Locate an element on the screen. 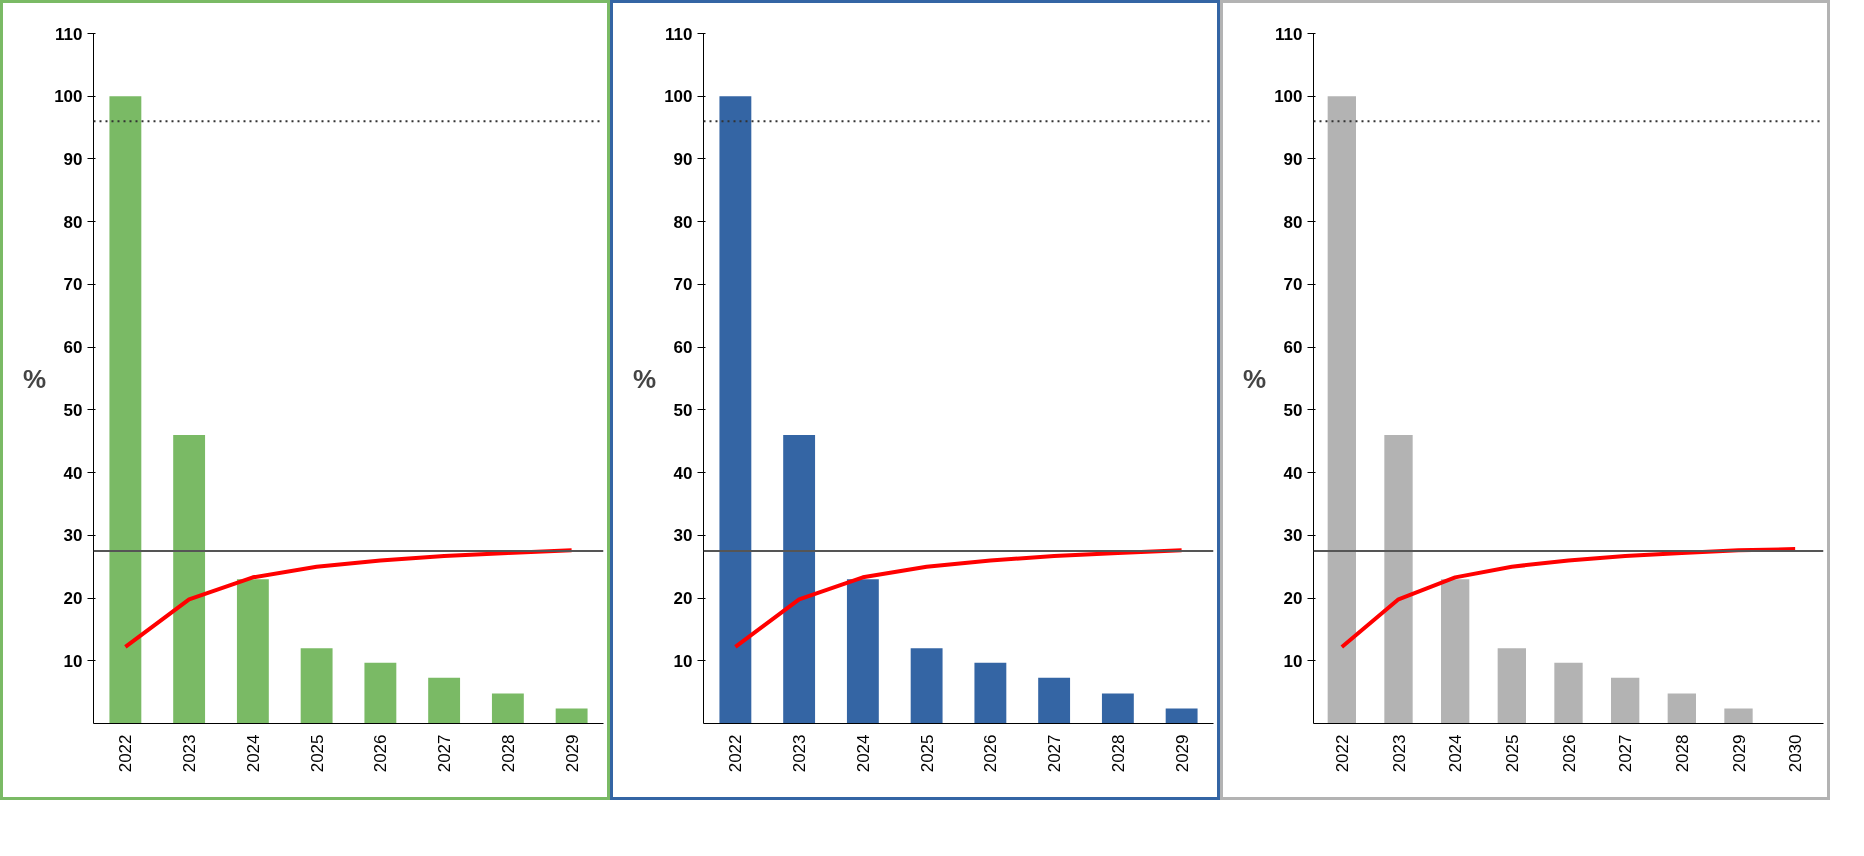 The height and width of the screenshot is (856, 1864). x-tick-label: 2030 is located at coordinates (1796, 753).